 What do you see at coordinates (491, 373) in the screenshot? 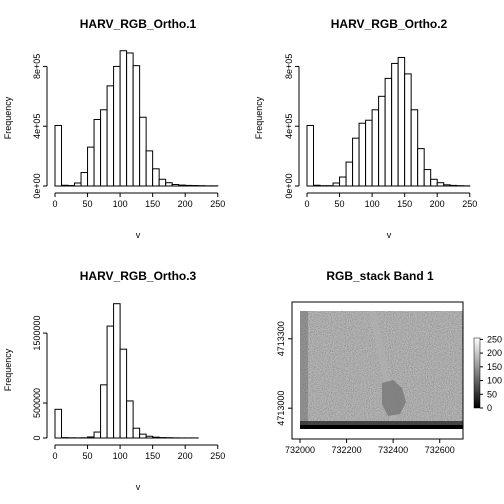
I see `legend-ticks: 0 50 100 150 200 250` at bounding box center [491, 373].